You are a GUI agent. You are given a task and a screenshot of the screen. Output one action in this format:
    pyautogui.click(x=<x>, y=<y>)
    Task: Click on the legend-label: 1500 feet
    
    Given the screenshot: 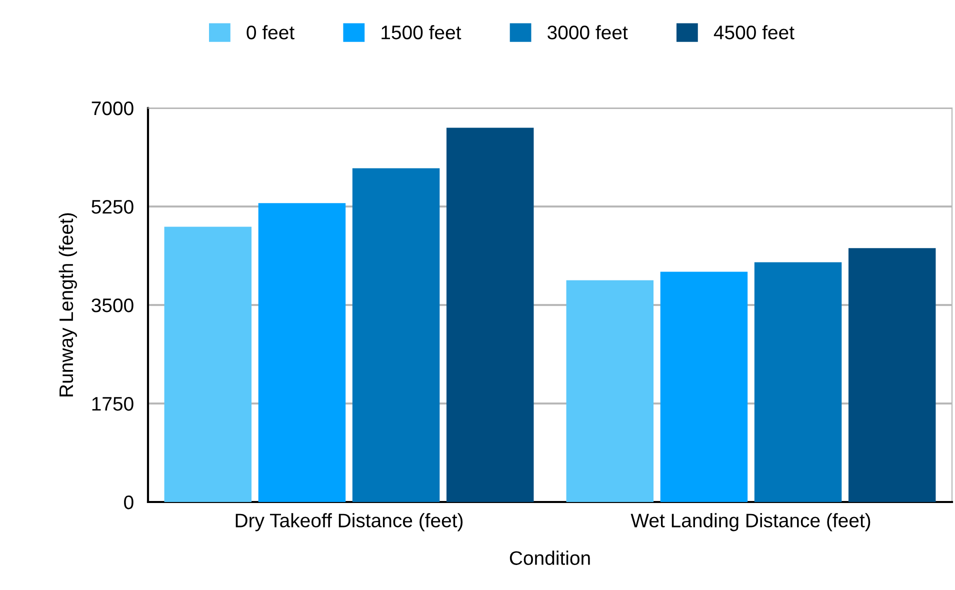 What is the action you would take?
    pyautogui.click(x=422, y=32)
    